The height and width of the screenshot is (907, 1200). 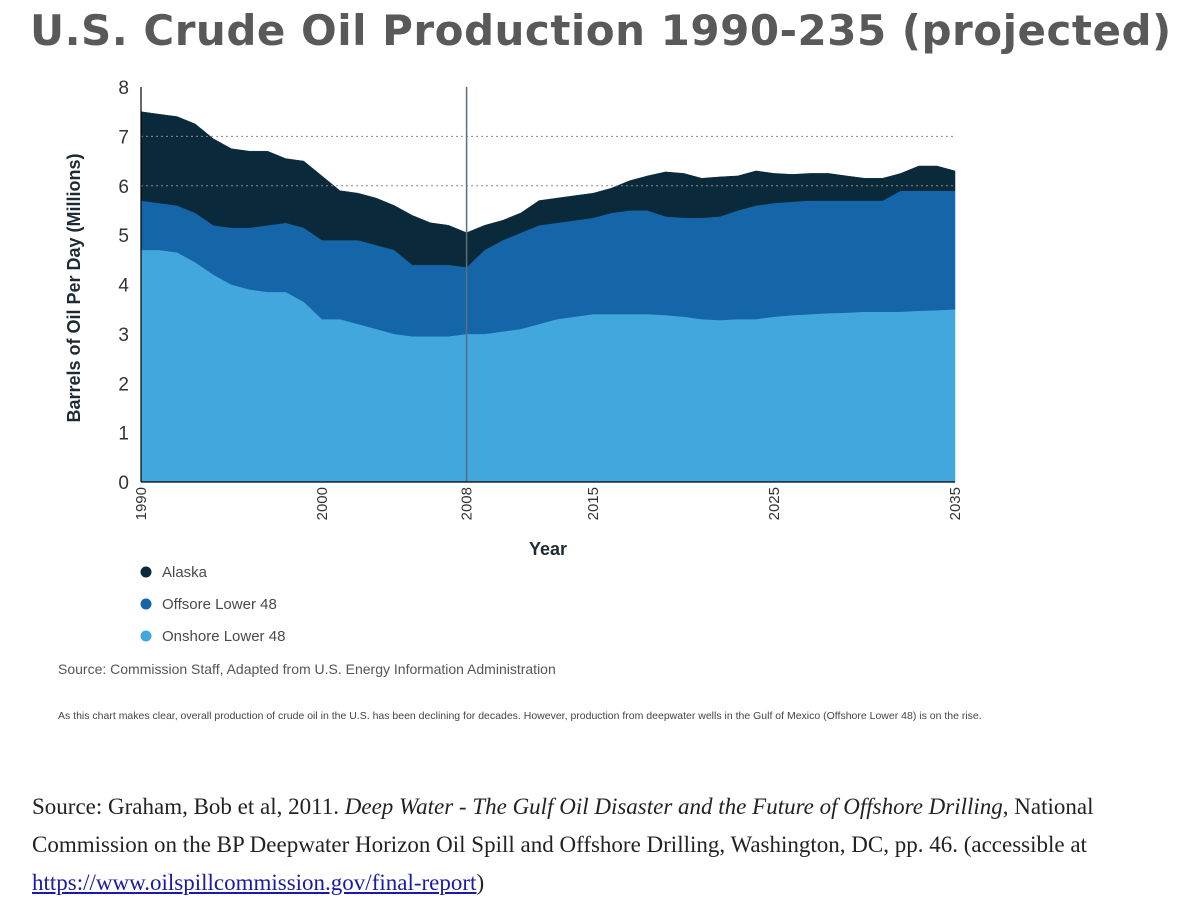 What do you see at coordinates (188, 806) in the screenshot?
I see `citation-prefix: Source: Graham, Bob et al, 2011.` at bounding box center [188, 806].